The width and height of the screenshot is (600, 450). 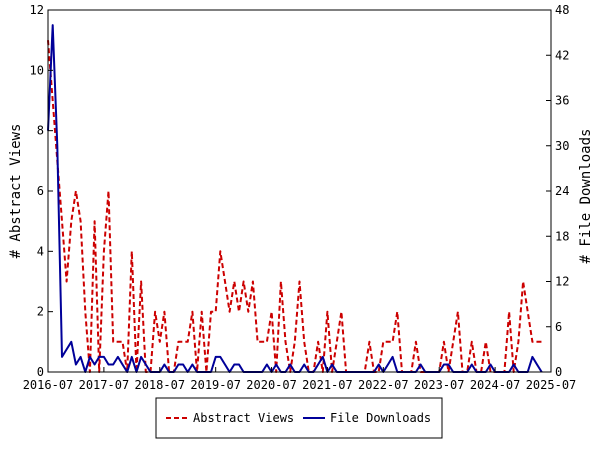 I want to click on legend: Abstract Views File Downloads, so click(x=299, y=418).